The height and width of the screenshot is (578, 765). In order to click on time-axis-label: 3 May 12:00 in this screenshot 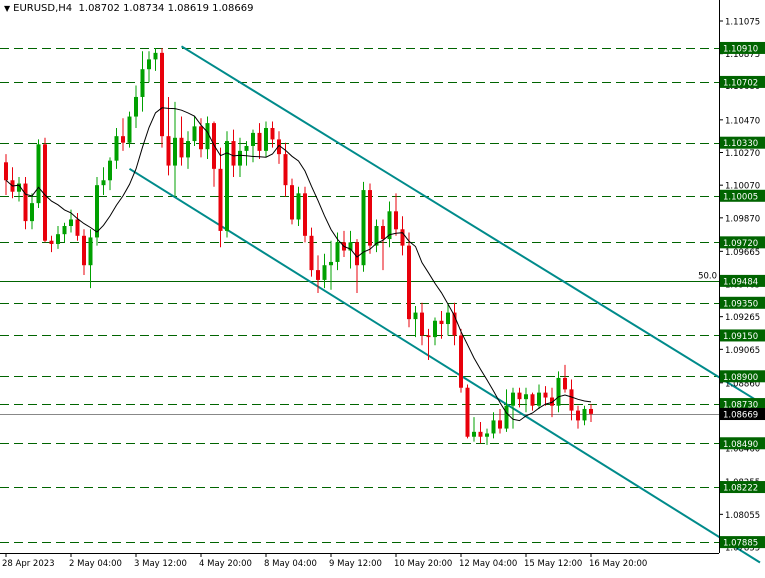, I will do `click(160, 564)`.